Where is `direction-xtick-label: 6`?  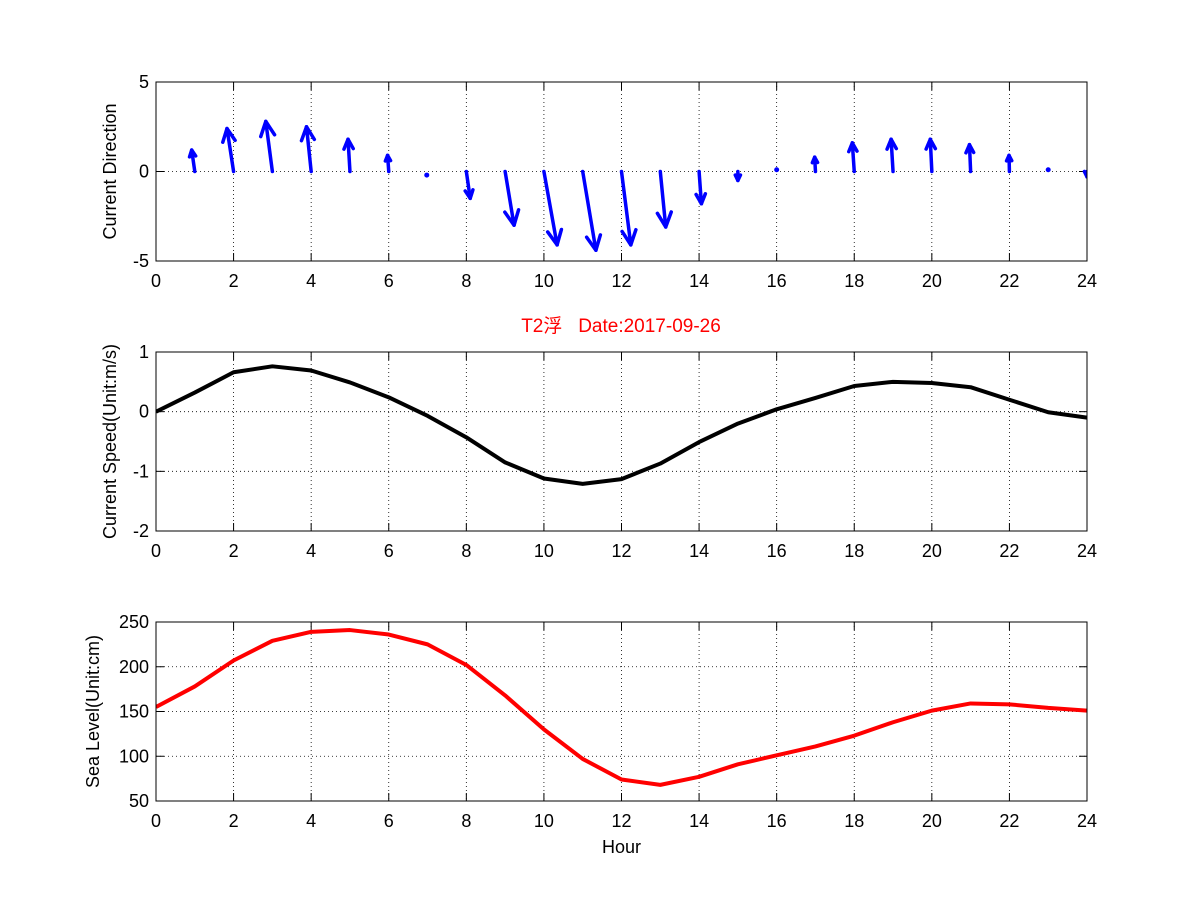
direction-xtick-label: 6 is located at coordinates (389, 281).